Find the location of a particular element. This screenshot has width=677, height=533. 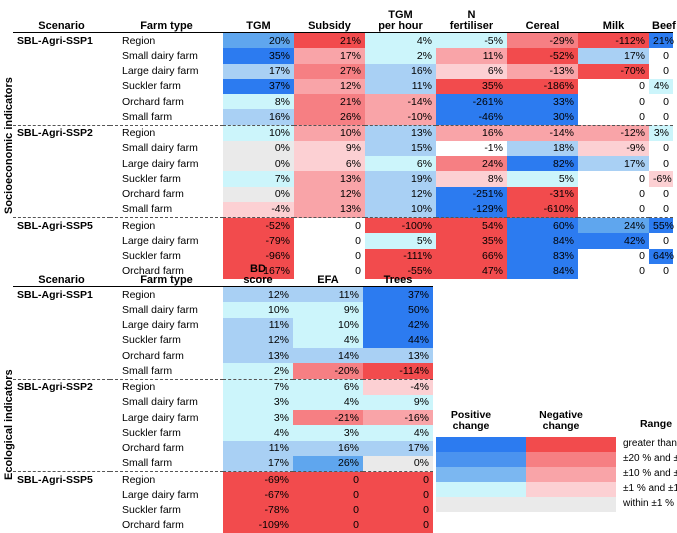

value-cell: -100% is located at coordinates (400, 225).